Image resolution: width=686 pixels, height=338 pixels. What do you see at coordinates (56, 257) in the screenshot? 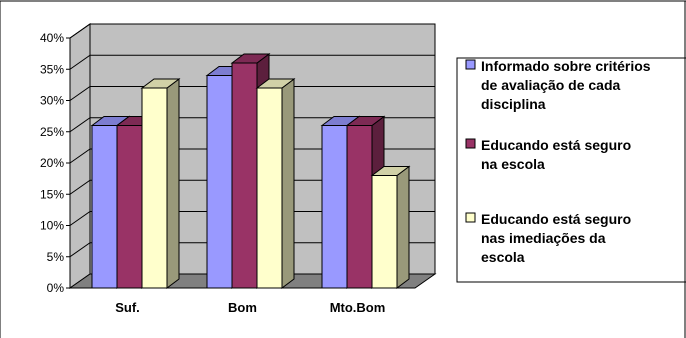
I see `y-tick-label: 5%` at bounding box center [56, 257].